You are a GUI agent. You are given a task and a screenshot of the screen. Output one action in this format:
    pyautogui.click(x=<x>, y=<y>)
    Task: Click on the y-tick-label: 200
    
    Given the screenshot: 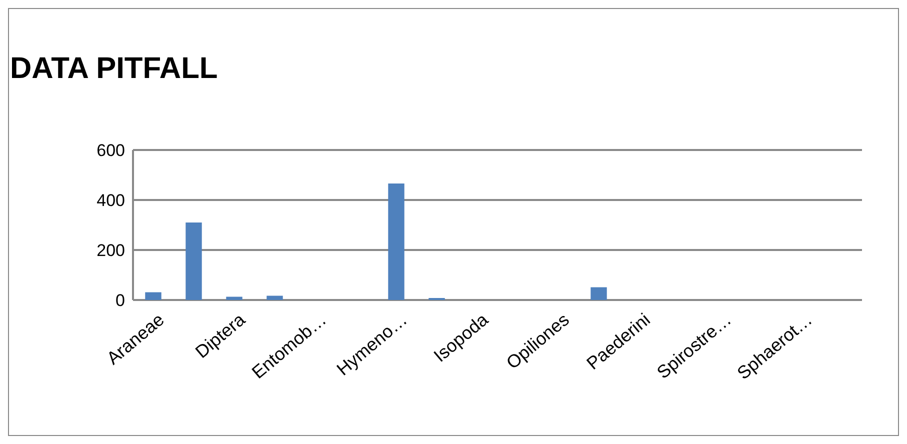 What is the action you would take?
    pyautogui.click(x=110, y=250)
    